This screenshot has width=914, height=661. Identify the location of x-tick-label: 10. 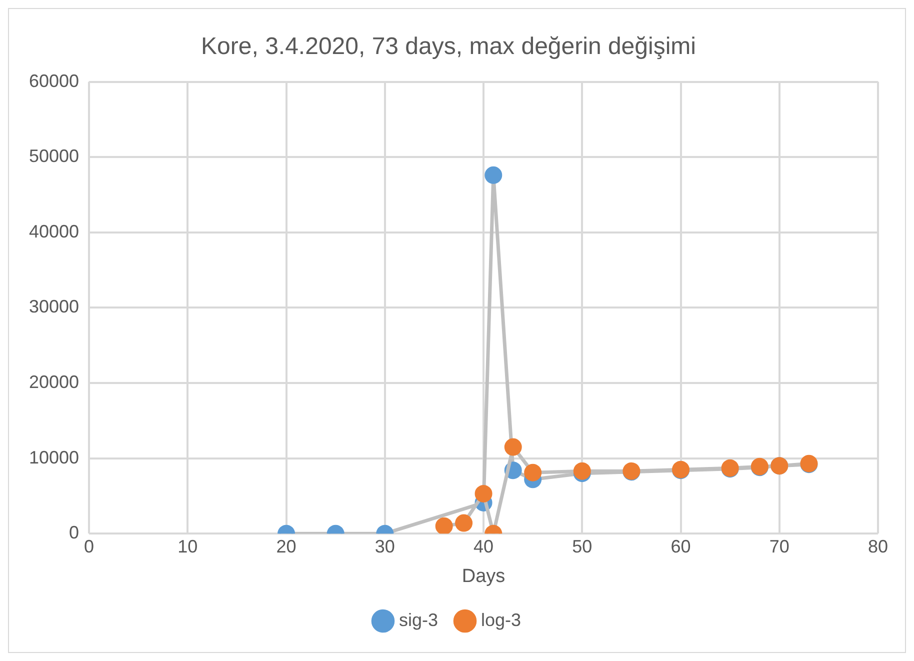
(188, 546).